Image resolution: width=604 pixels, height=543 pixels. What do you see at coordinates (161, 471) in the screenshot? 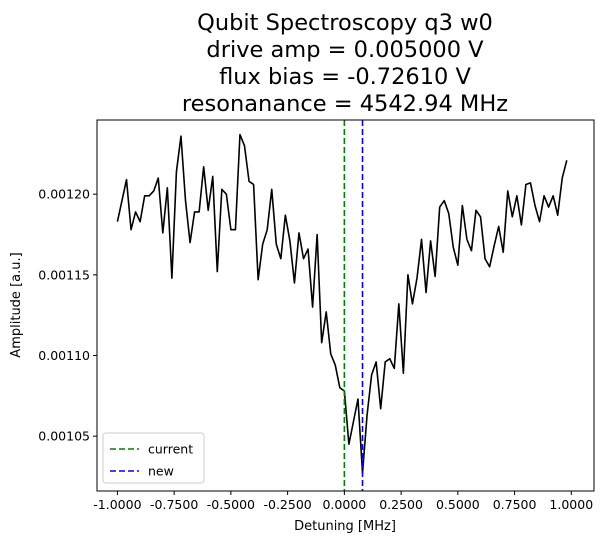
I see `legend-label-new: new` at bounding box center [161, 471].